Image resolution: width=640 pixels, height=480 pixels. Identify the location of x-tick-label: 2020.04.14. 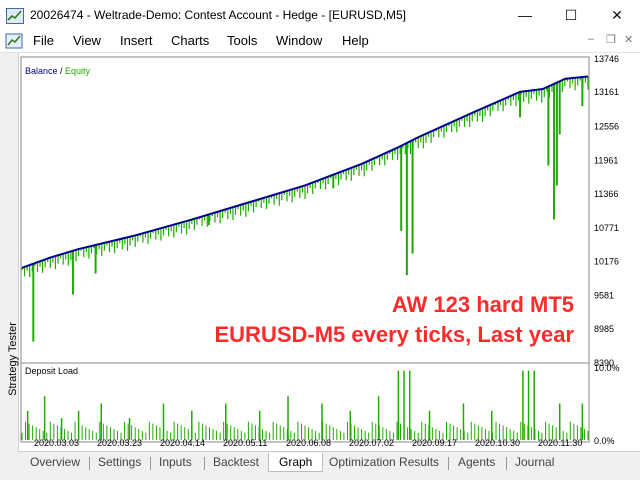
(182, 443).